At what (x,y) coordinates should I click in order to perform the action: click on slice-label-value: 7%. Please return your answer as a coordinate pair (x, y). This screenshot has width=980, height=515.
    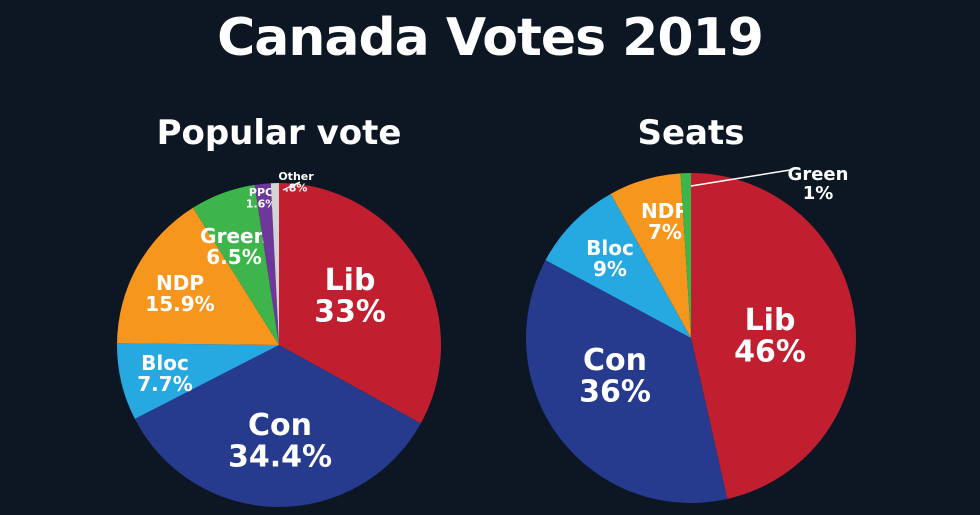
    Looking at the image, I should click on (665, 232).